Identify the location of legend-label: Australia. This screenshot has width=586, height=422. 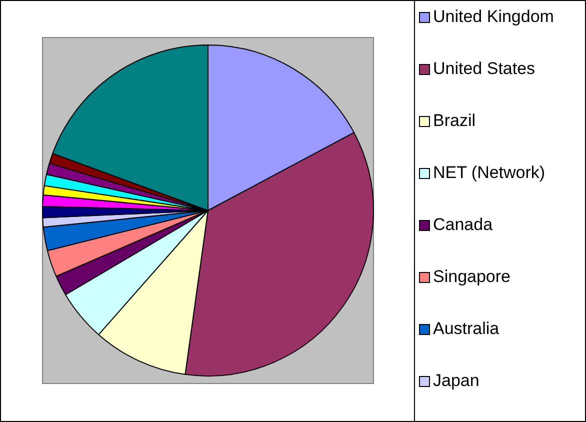
(466, 329).